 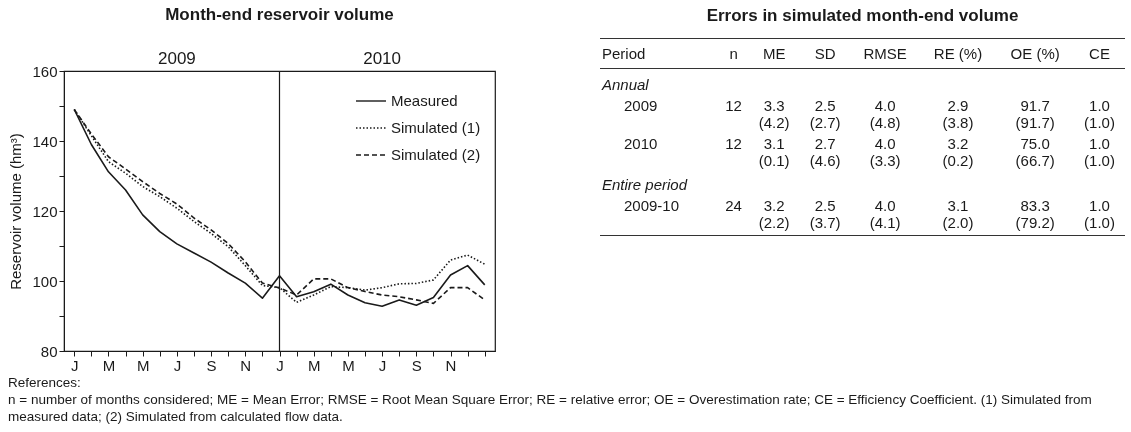 What do you see at coordinates (625, 84) in the screenshot?
I see `text: Annual` at bounding box center [625, 84].